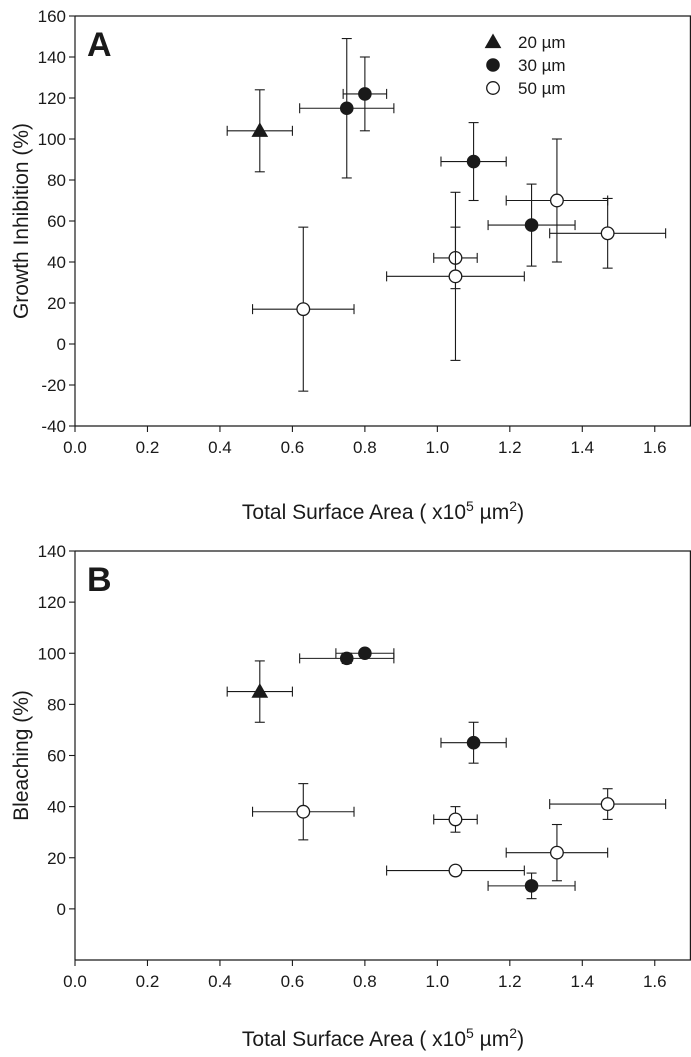 The width and height of the screenshot is (691, 1057). I want to click on legend: 20 µm 30 µm 50 µm, so click(525, 65).